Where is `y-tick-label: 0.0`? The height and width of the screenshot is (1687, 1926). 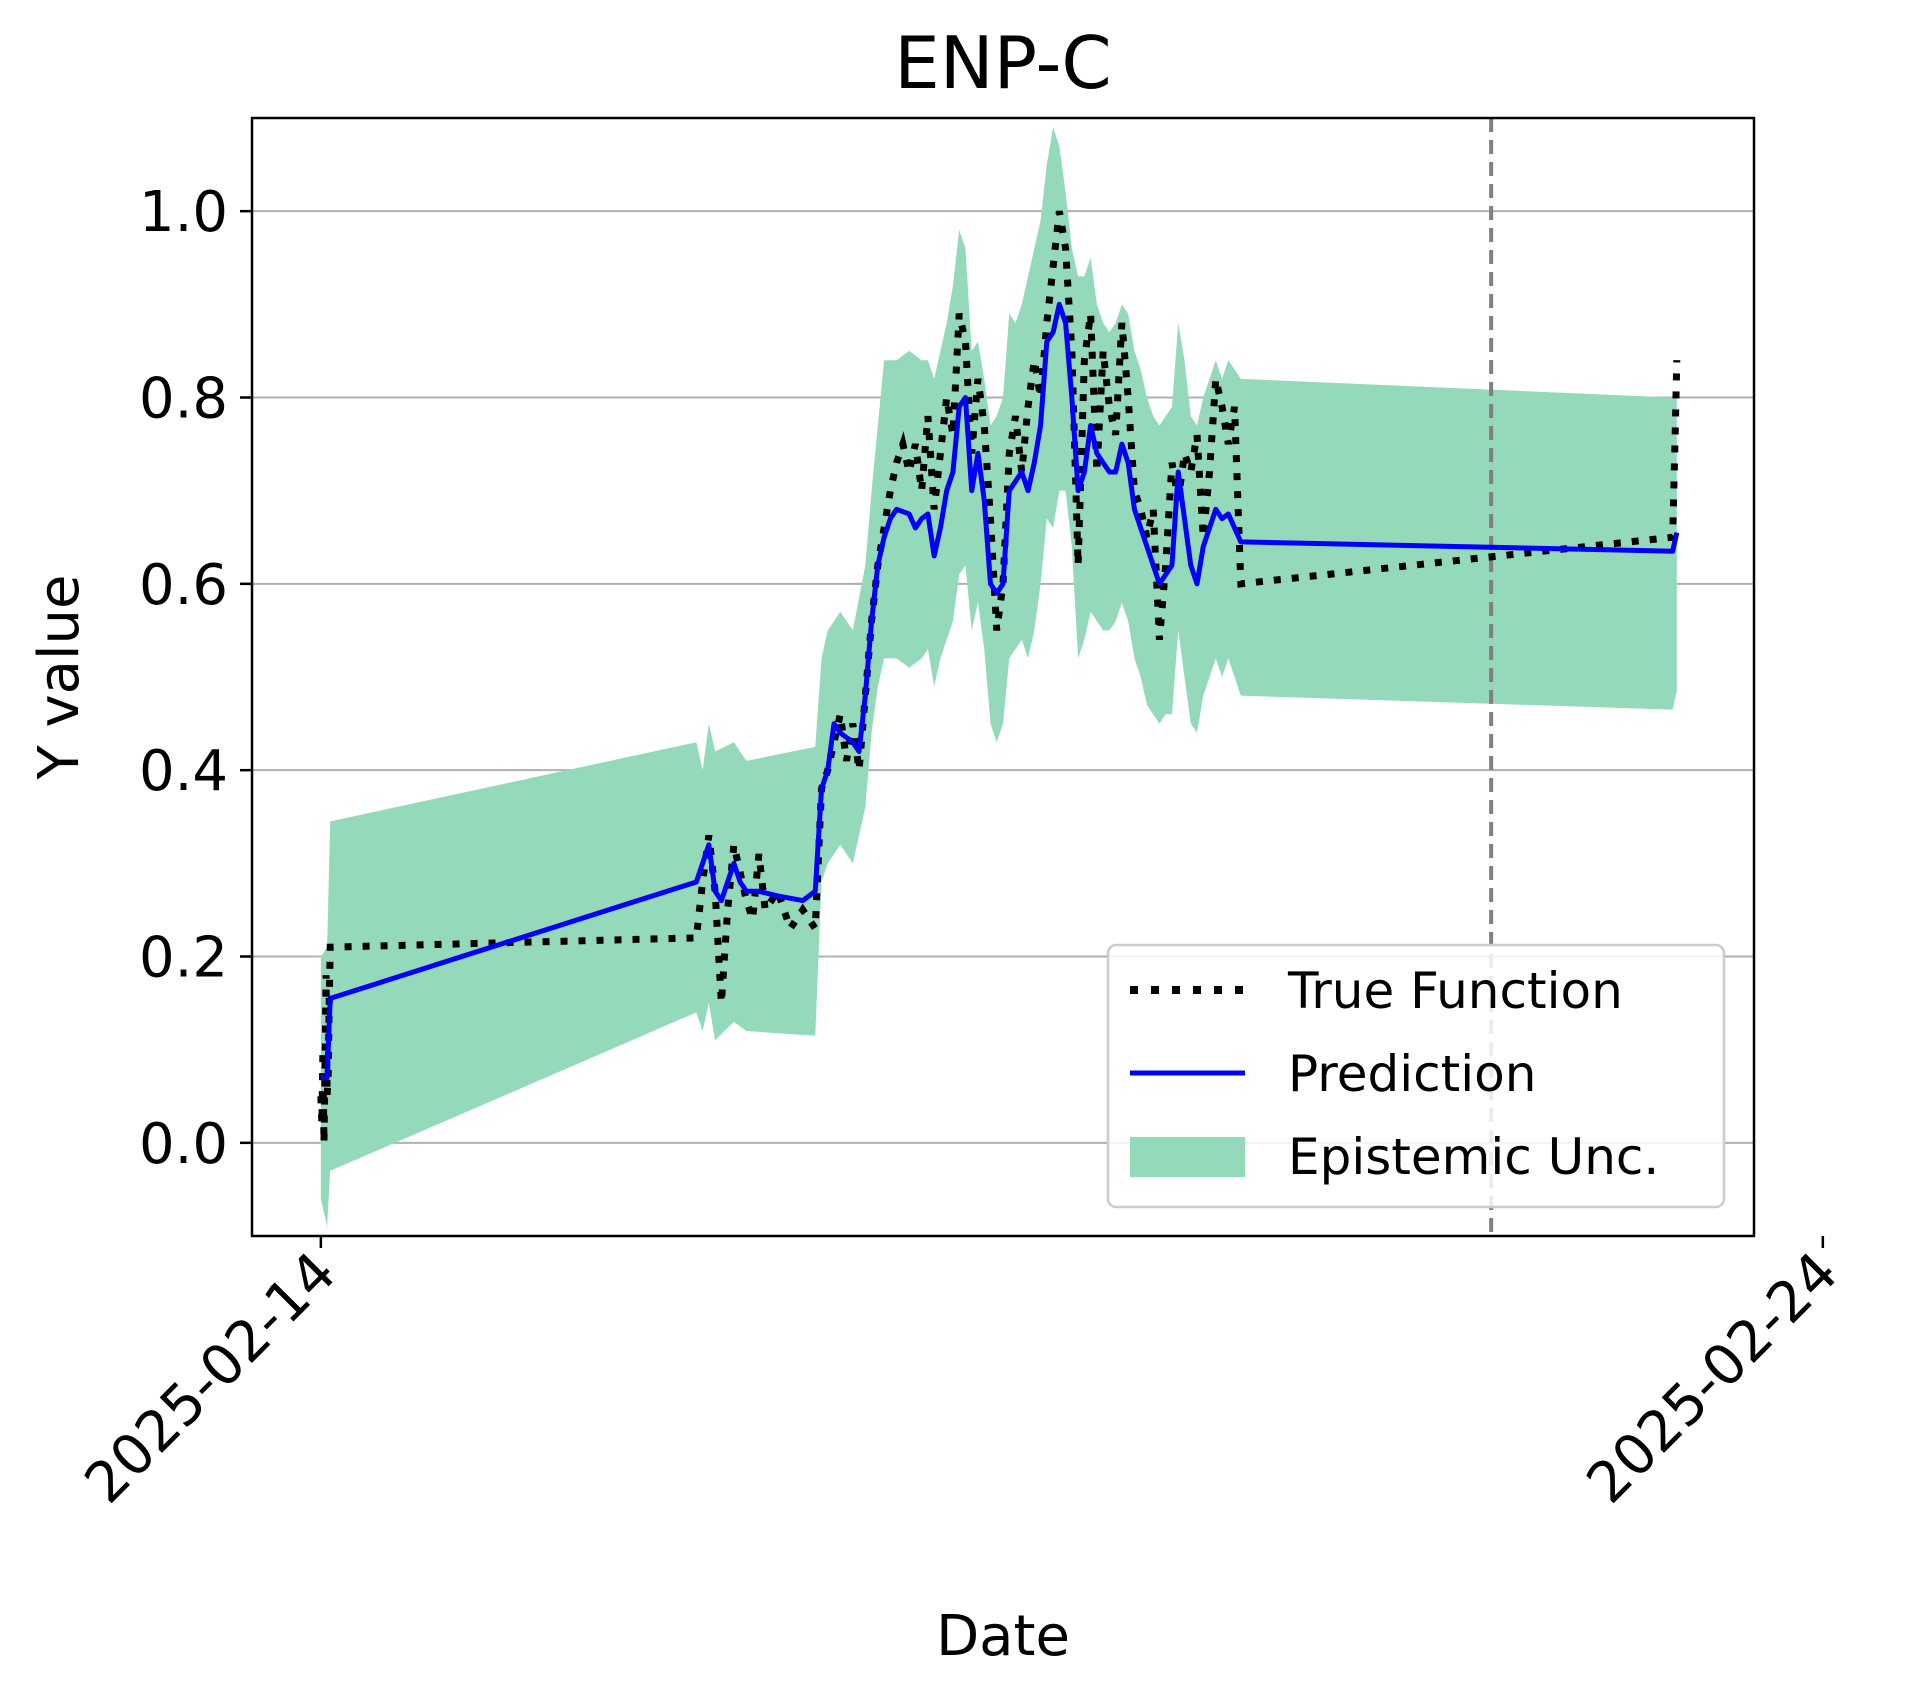
y-tick-label: 0.0 is located at coordinates (183, 1144).